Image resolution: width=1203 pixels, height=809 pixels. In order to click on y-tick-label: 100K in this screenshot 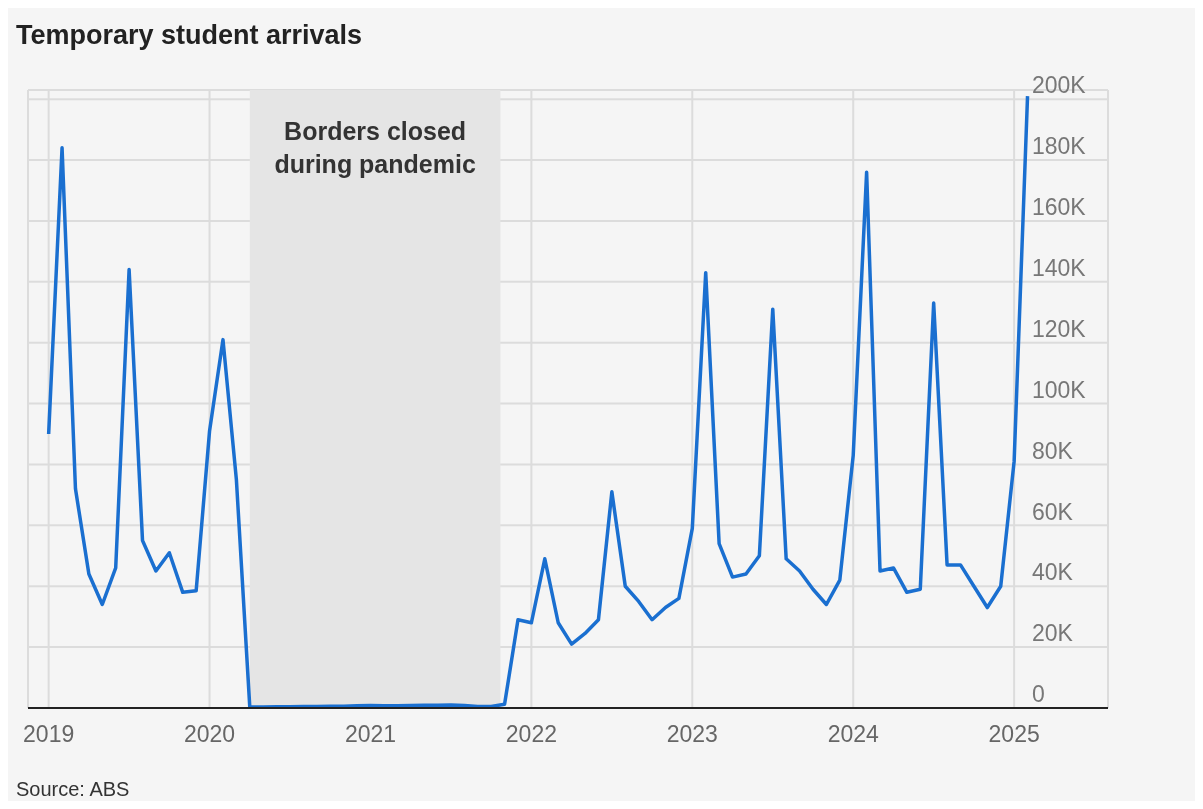, I will do `click(1059, 389)`.